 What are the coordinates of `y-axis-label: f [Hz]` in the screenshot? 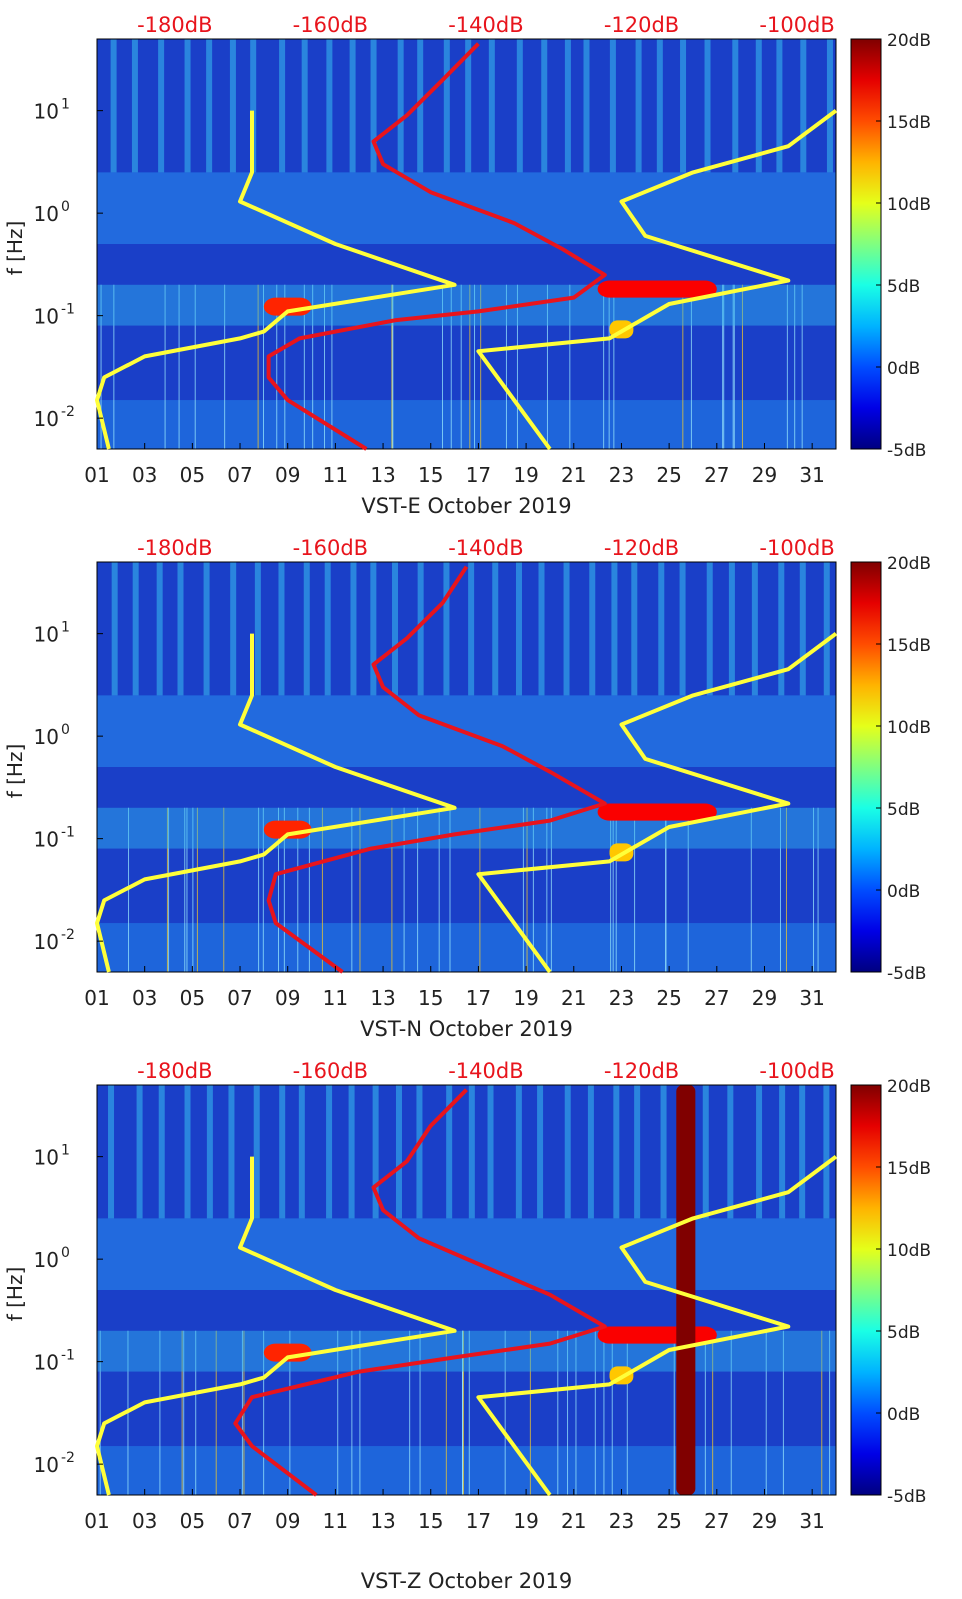 It's located at (15, 248).